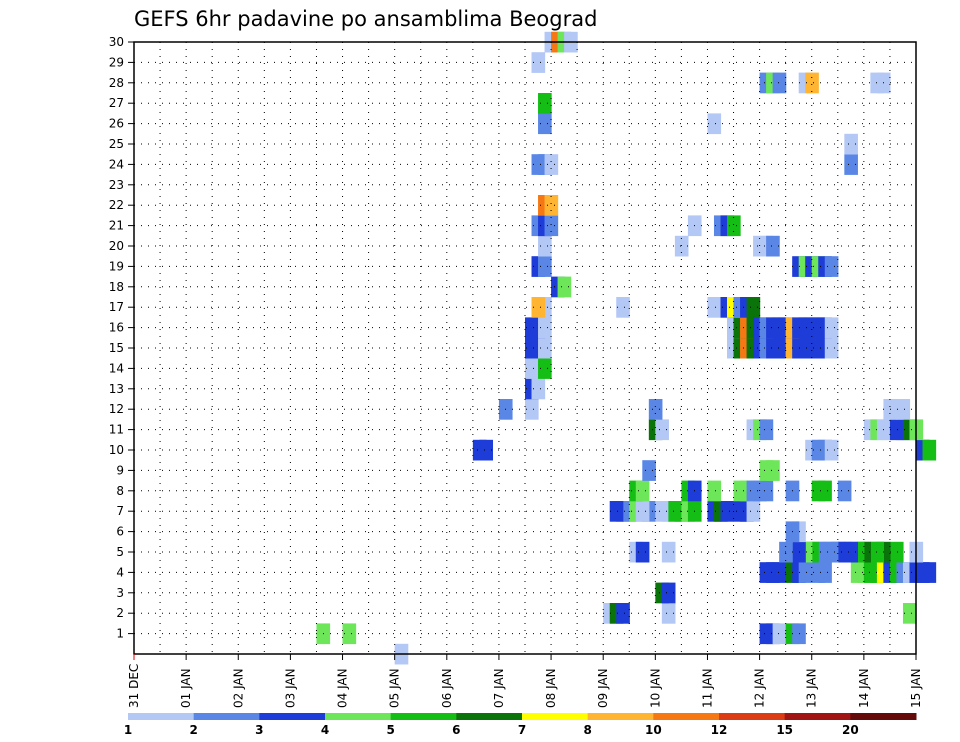 The height and width of the screenshot is (742, 960). Describe the element at coordinates (499, 688) in the screenshot. I see `x-tick-label: 07 JAN` at that location.